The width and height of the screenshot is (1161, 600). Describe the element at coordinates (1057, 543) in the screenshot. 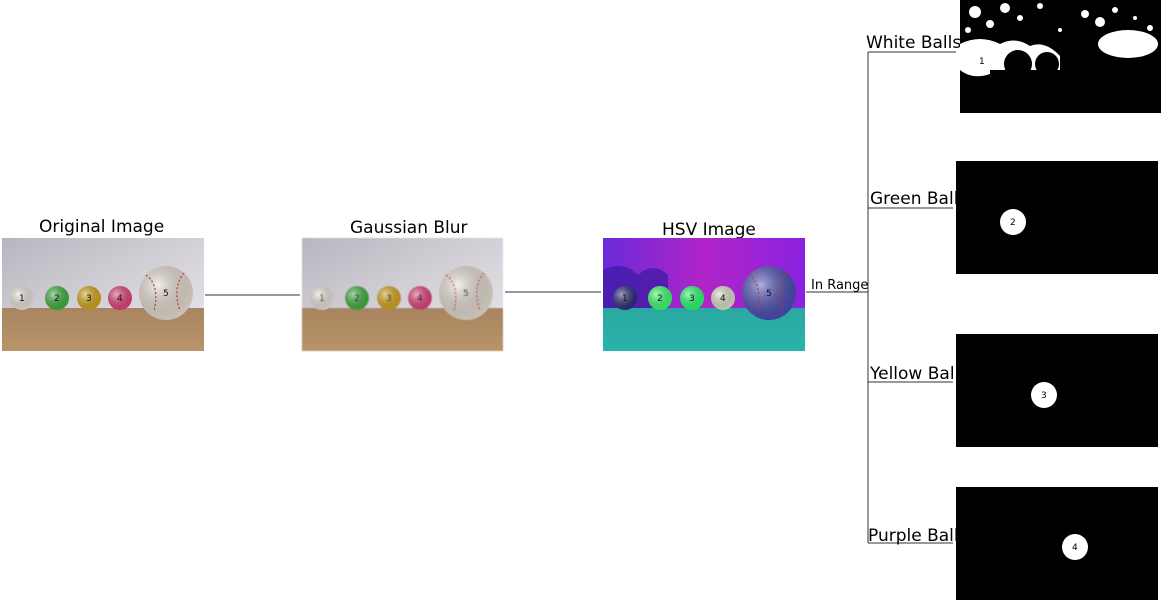

I see `purple-ball-mask: 4` at that location.